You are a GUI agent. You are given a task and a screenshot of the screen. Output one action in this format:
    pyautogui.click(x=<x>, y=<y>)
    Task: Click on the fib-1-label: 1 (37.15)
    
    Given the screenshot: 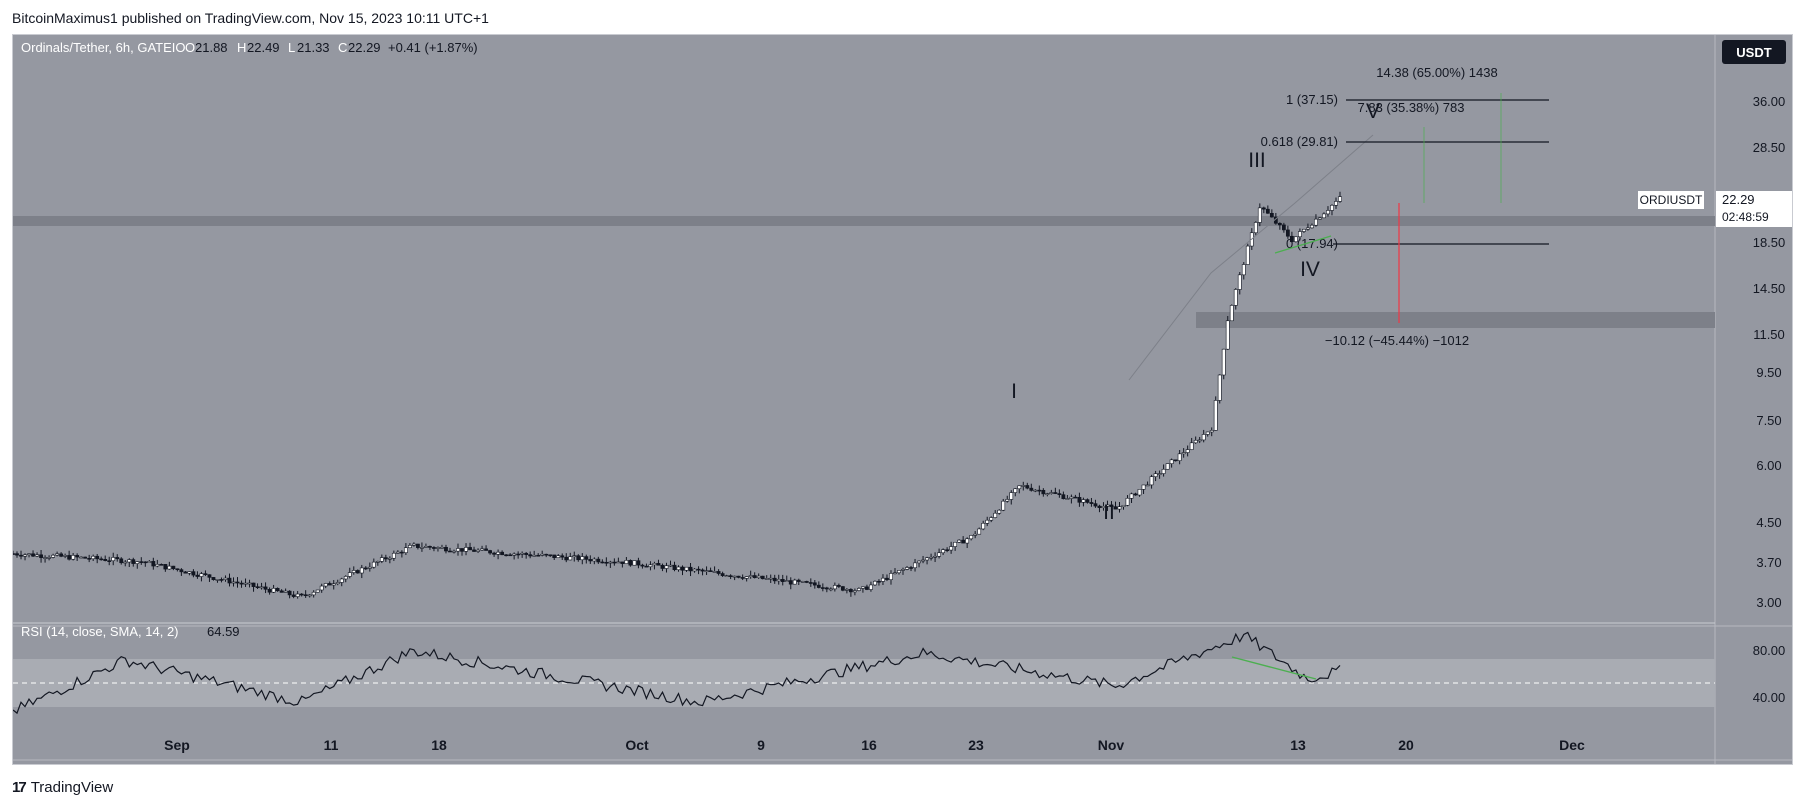 What is the action you would take?
    pyautogui.click(x=1312, y=99)
    